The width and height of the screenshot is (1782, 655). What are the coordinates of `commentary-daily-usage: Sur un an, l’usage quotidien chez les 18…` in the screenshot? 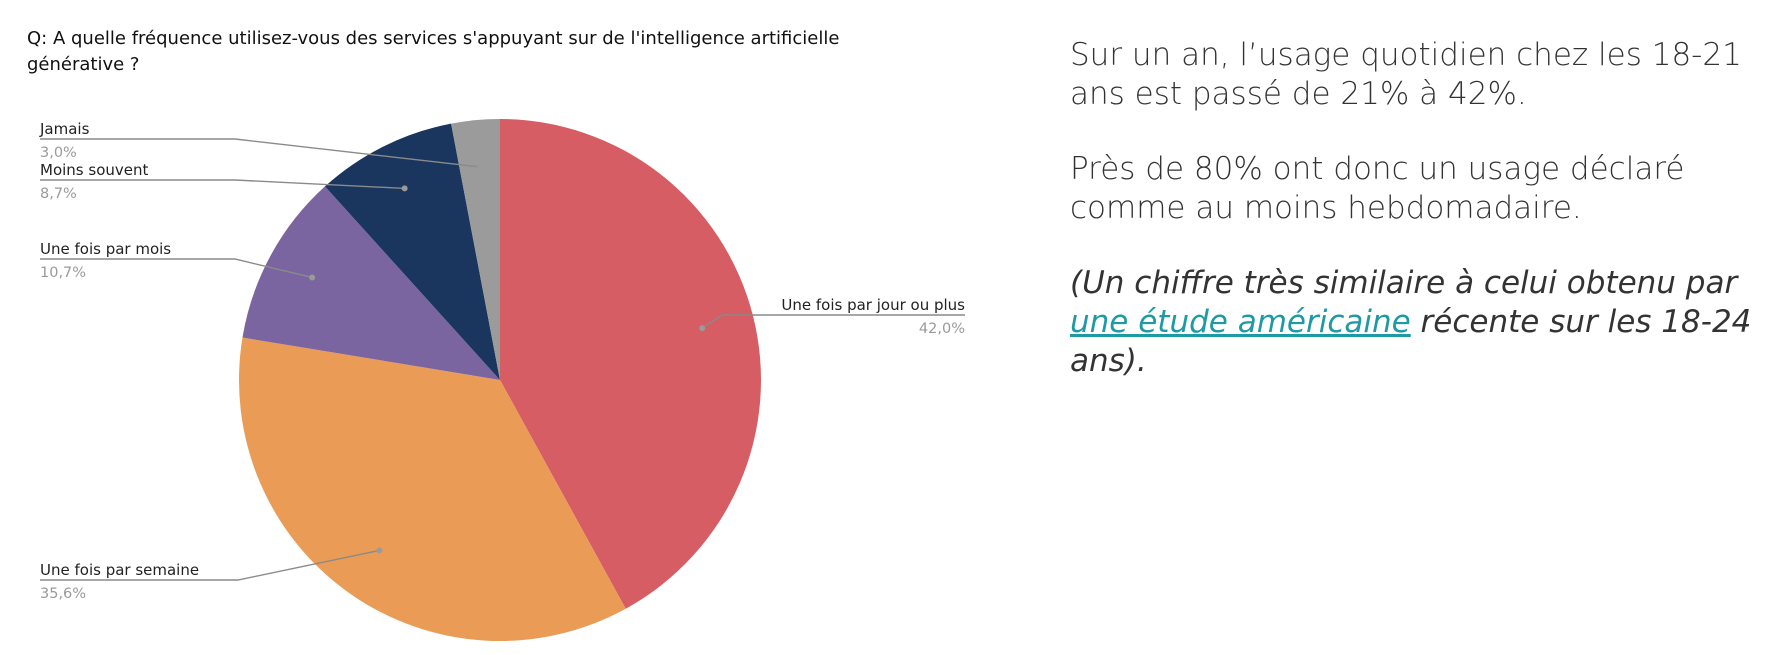 It's located at (1406, 74).